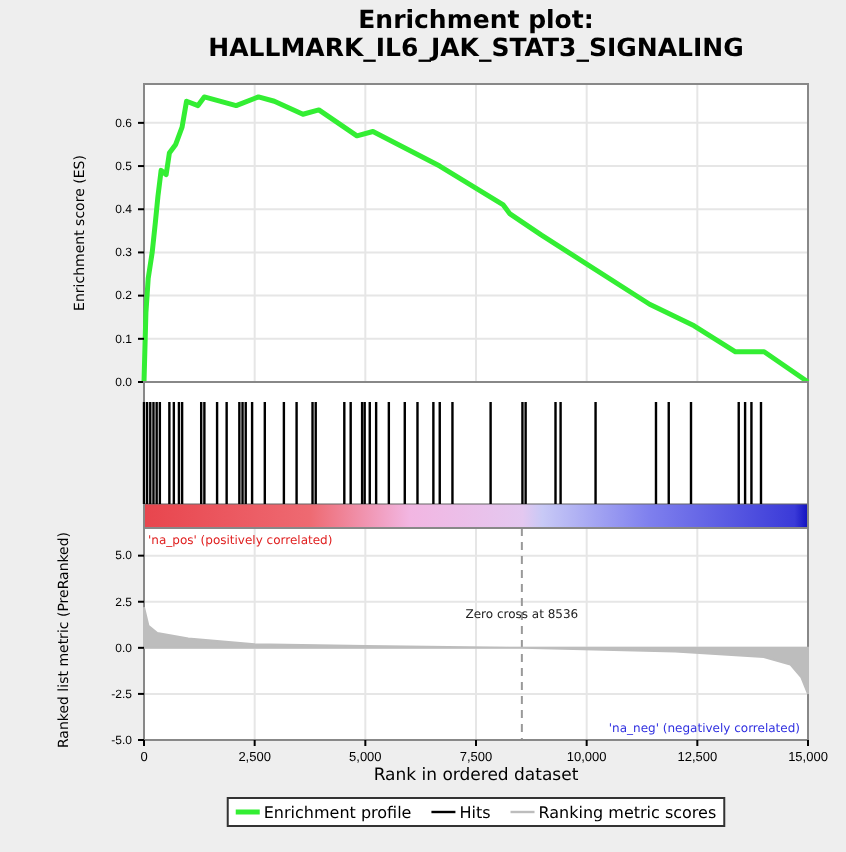  Describe the element at coordinates (337, 813) in the screenshot. I see `legend-label: Enrichment profile` at that location.